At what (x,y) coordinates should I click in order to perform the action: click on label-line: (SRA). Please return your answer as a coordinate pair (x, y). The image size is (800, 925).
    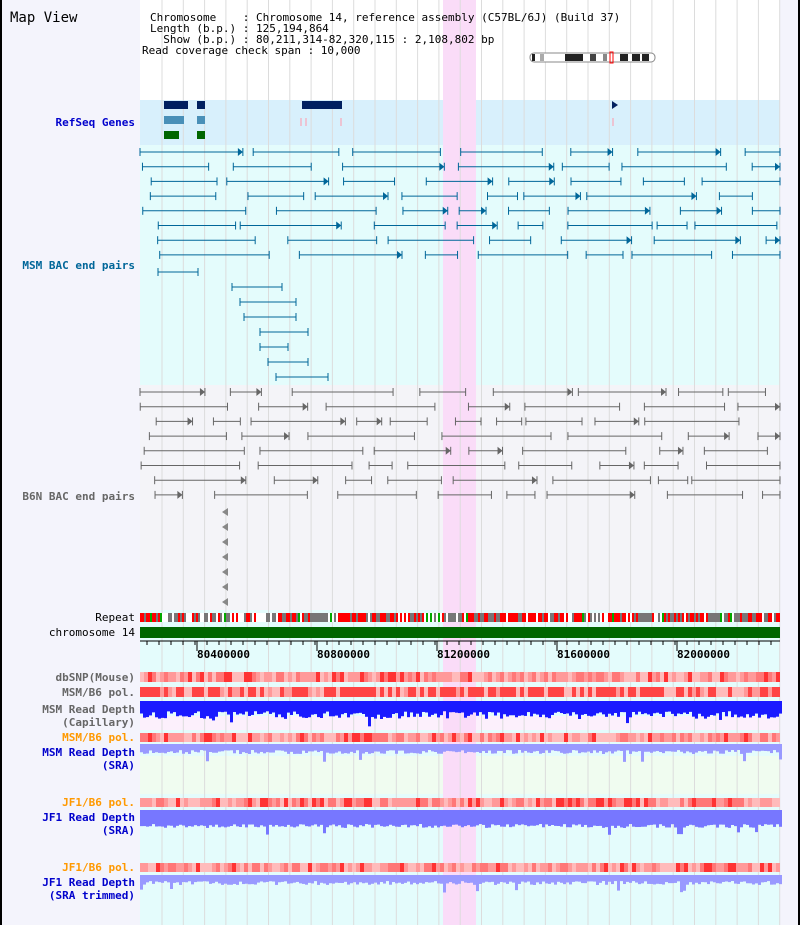
    Looking at the image, I should click on (118, 765).